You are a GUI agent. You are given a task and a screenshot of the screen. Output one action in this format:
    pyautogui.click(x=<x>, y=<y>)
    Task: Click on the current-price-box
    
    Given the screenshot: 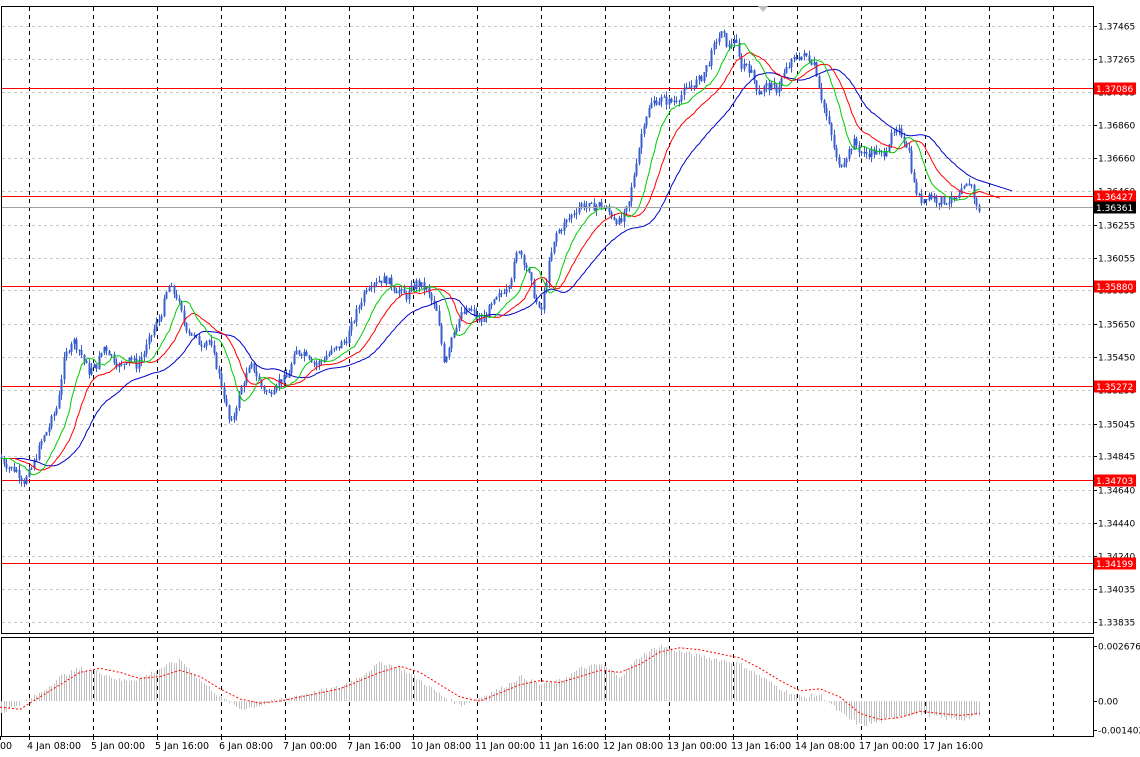 What is the action you would take?
    pyautogui.click(x=1115, y=207)
    